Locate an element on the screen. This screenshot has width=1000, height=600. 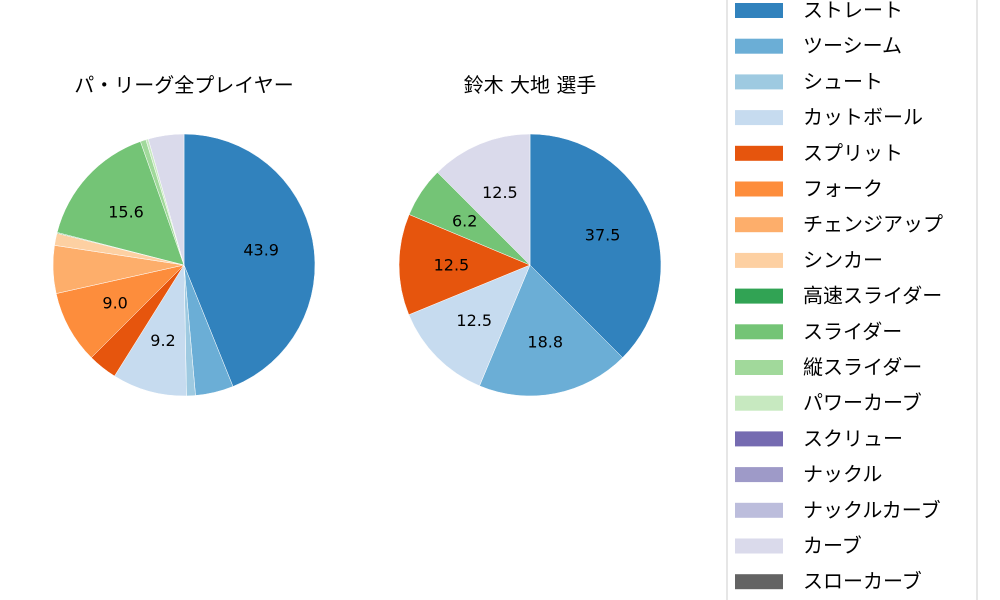
pie-label-league-9: 15.6 is located at coordinates (126, 211).